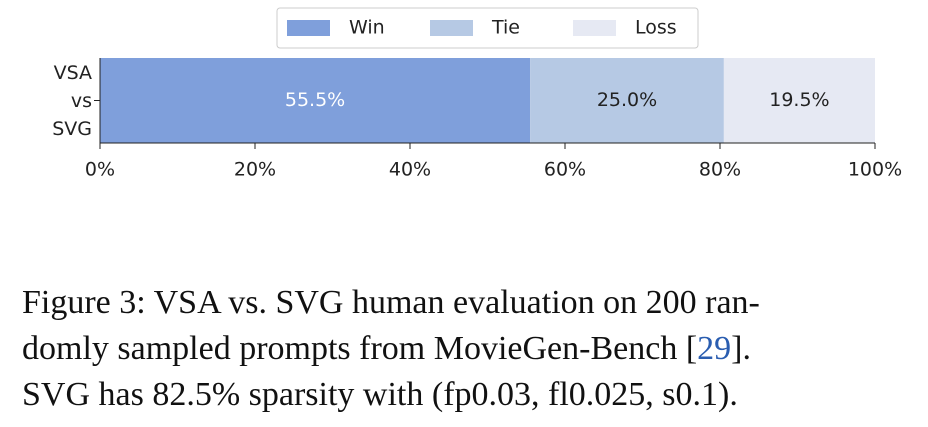  I want to click on caption-text: ]., so click(741, 348).